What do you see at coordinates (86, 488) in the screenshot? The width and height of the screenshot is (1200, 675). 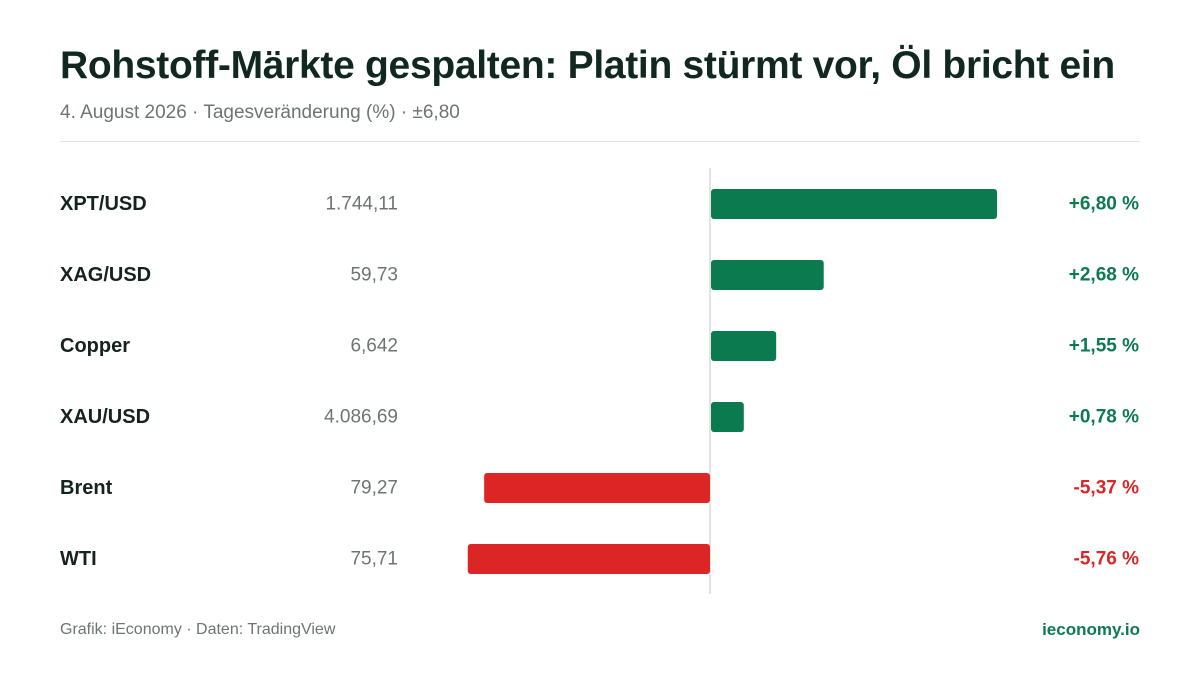 I see `row-label: Brent` at bounding box center [86, 488].